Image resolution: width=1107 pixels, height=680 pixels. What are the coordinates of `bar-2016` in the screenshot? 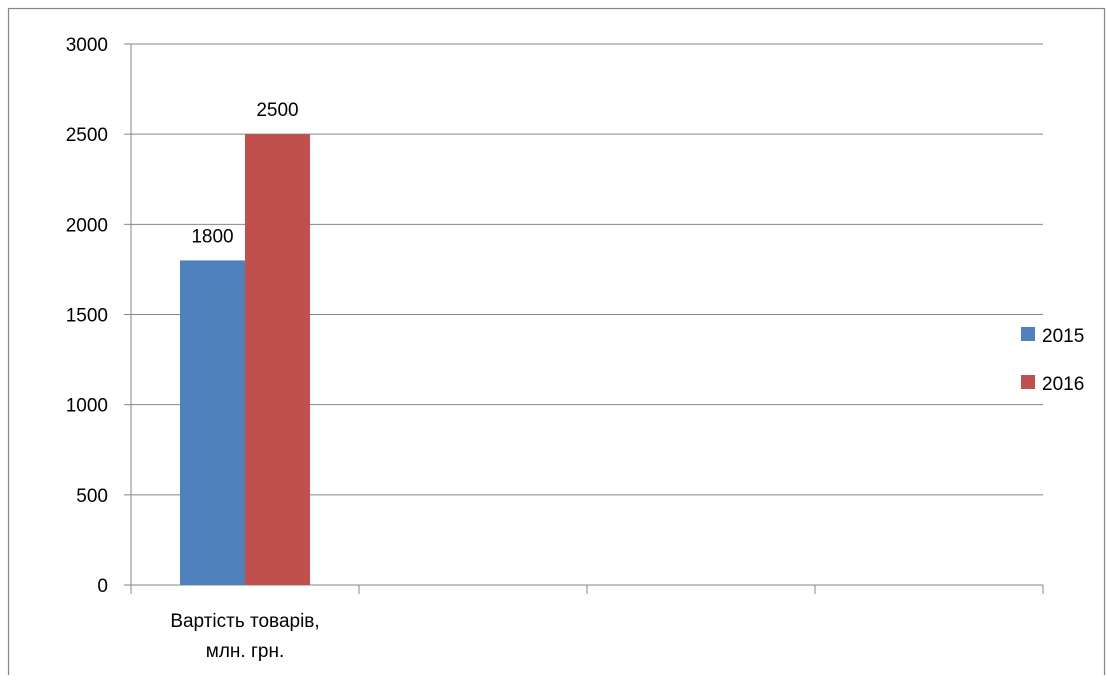 It's located at (277, 359).